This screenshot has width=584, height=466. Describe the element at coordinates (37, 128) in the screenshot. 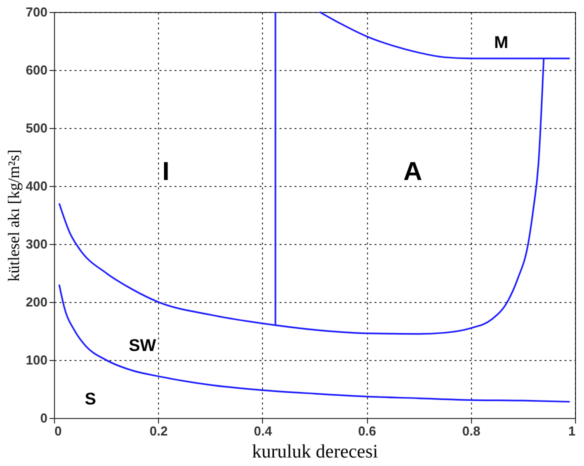

I see `y-tick-label: 500` at that location.